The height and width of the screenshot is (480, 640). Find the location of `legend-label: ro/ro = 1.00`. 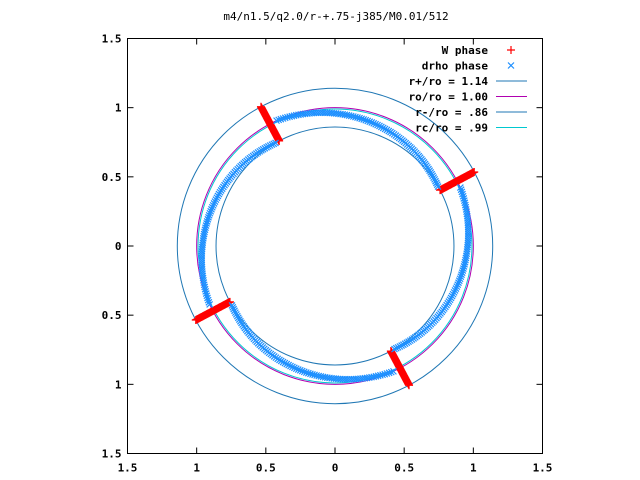

legend-label: ro/ro = 1.00 is located at coordinates (448, 97).